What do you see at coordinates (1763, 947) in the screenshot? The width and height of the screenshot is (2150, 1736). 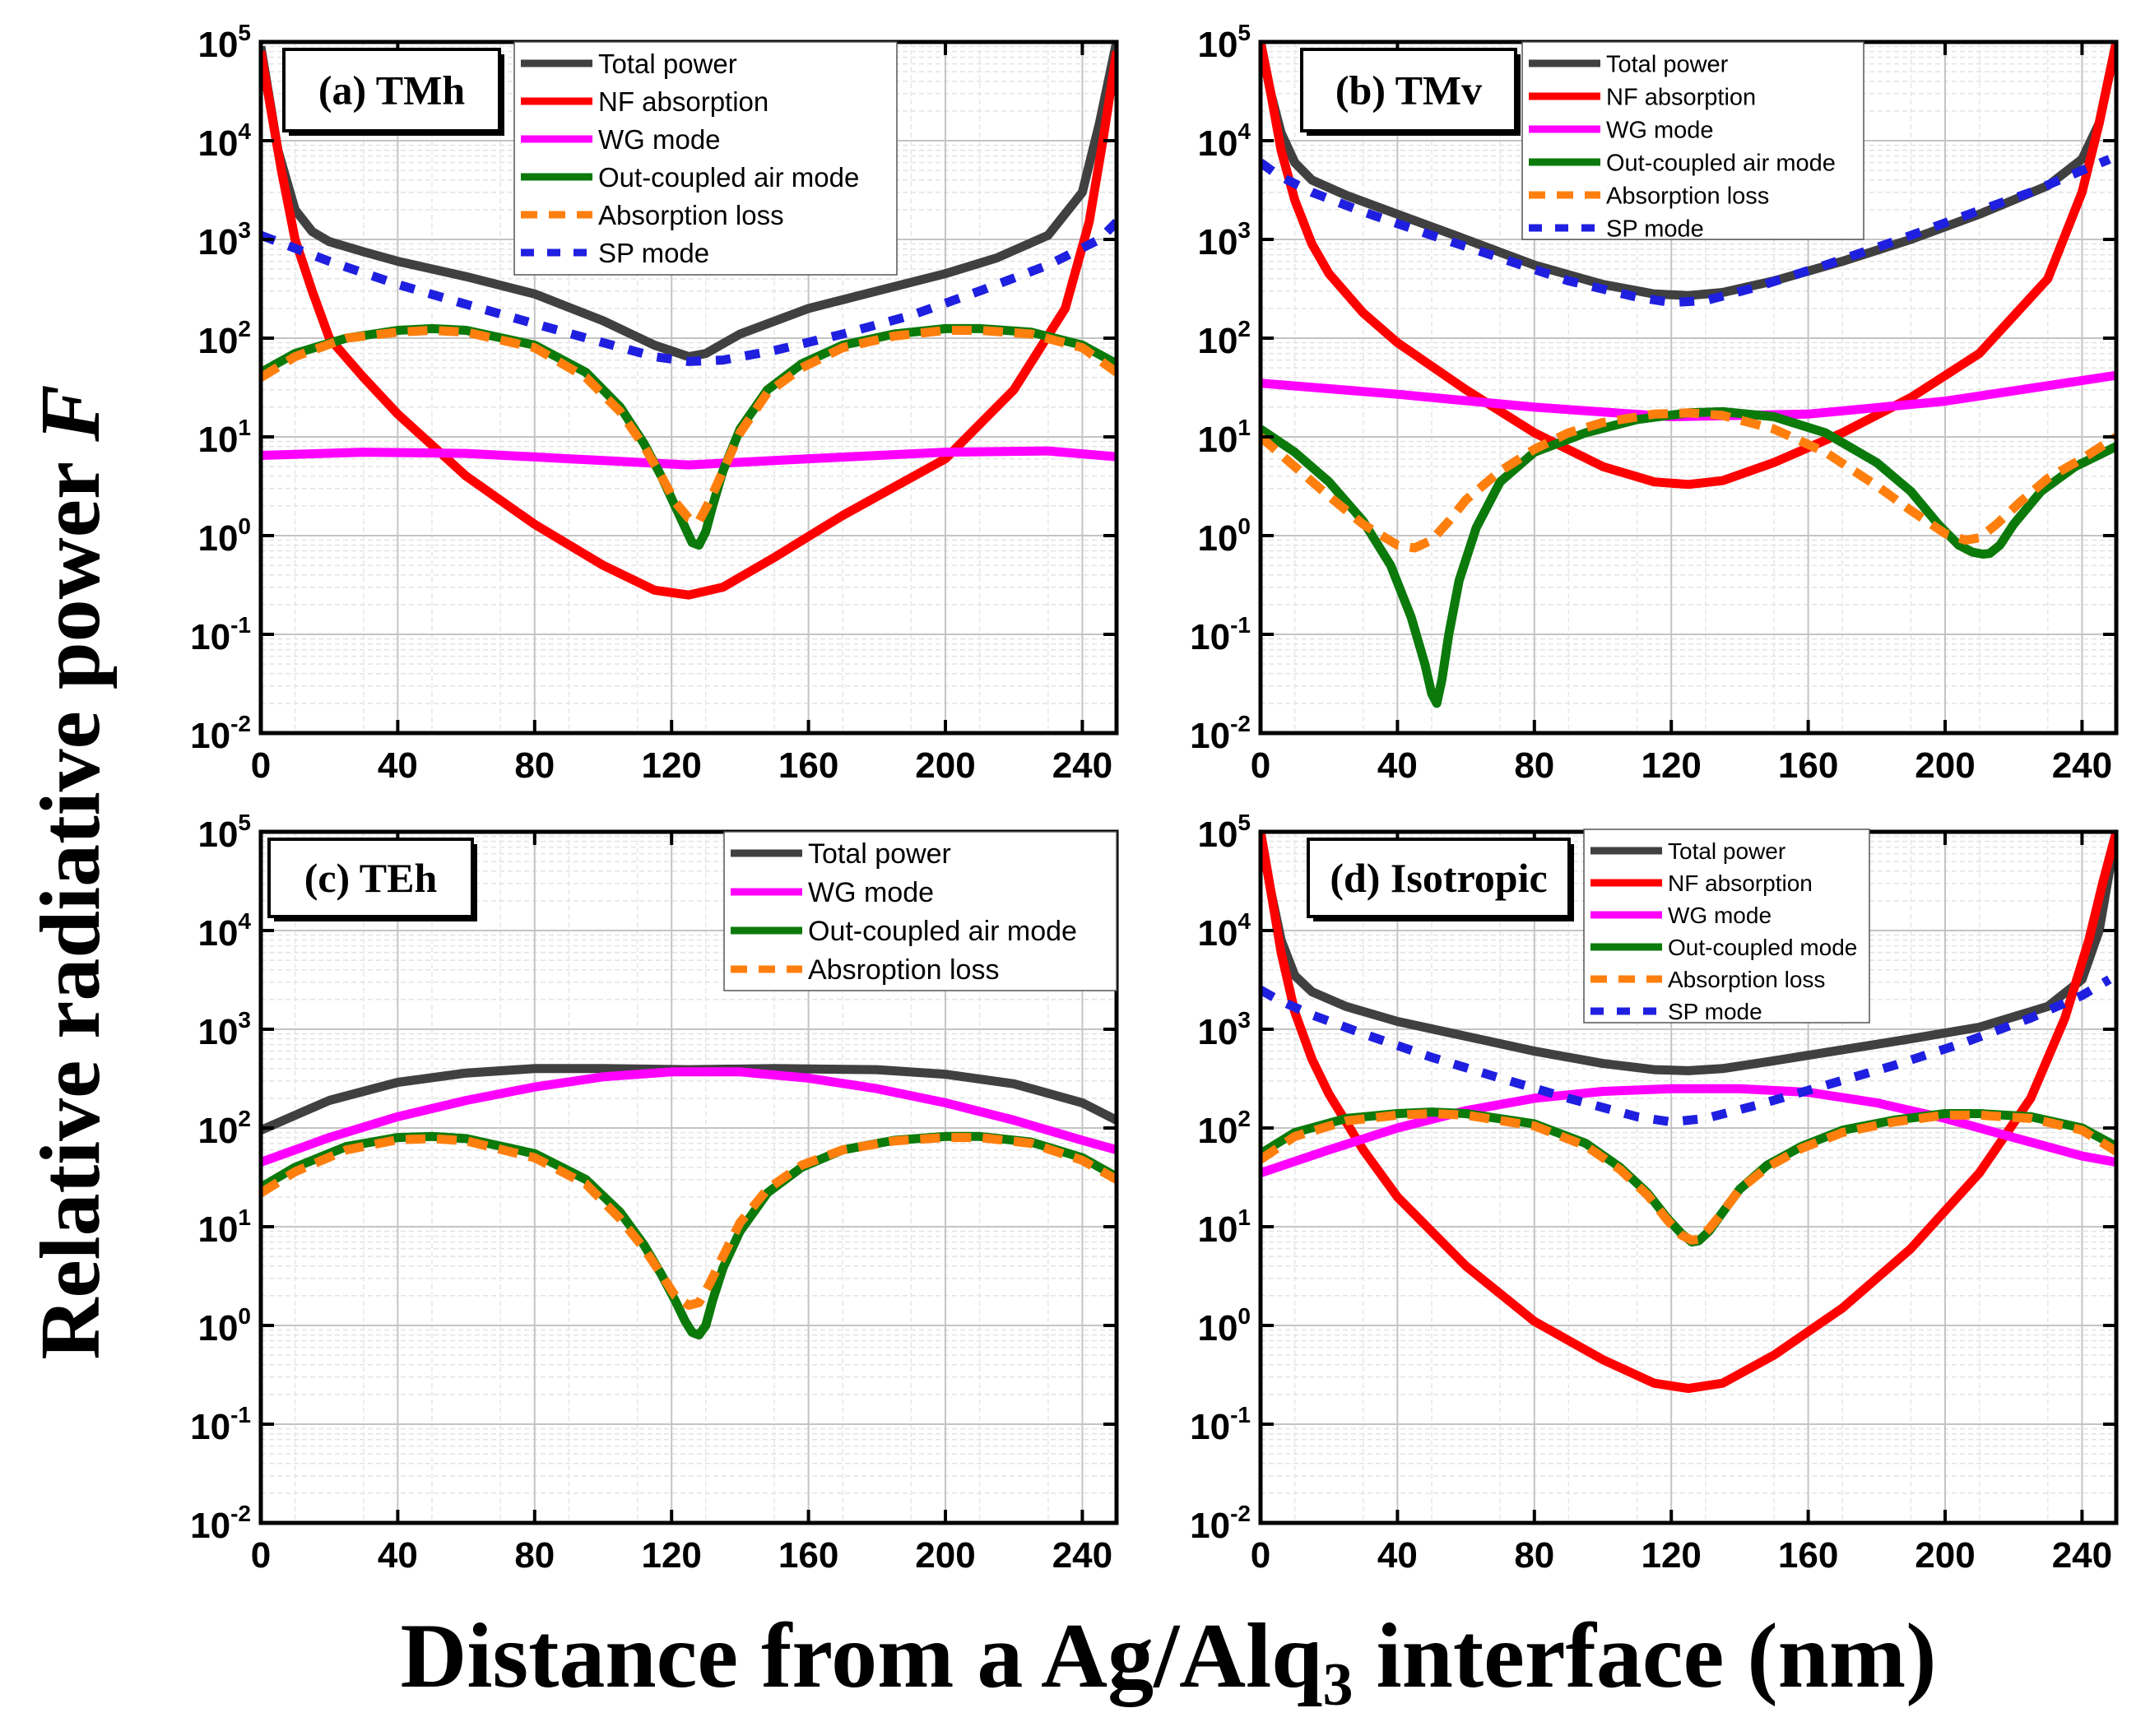 I see `legend-label: Out-coupled mode` at bounding box center [1763, 947].